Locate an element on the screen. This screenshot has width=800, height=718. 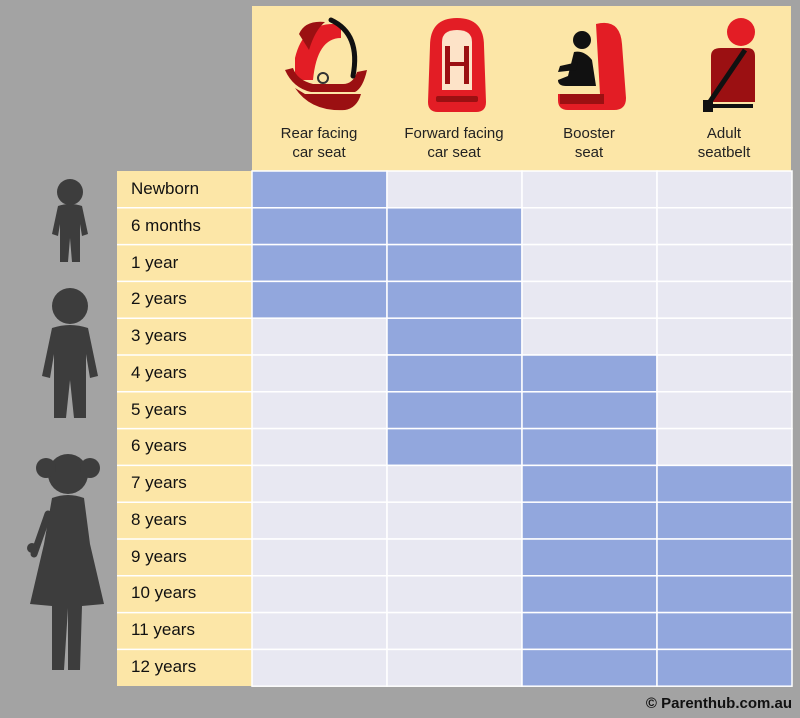
adult-seatbelt-icon is located at coordinates (729, 65).